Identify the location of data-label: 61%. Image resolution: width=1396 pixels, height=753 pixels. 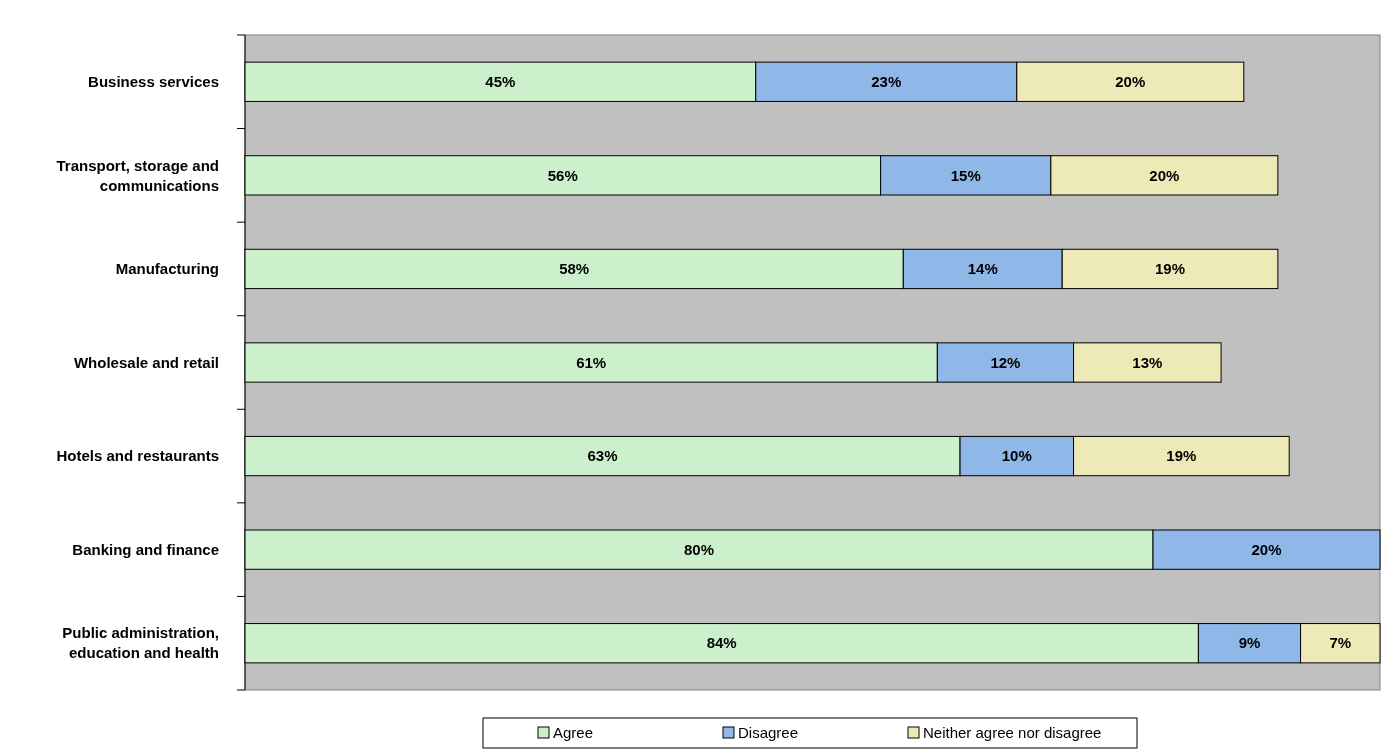
(591, 362).